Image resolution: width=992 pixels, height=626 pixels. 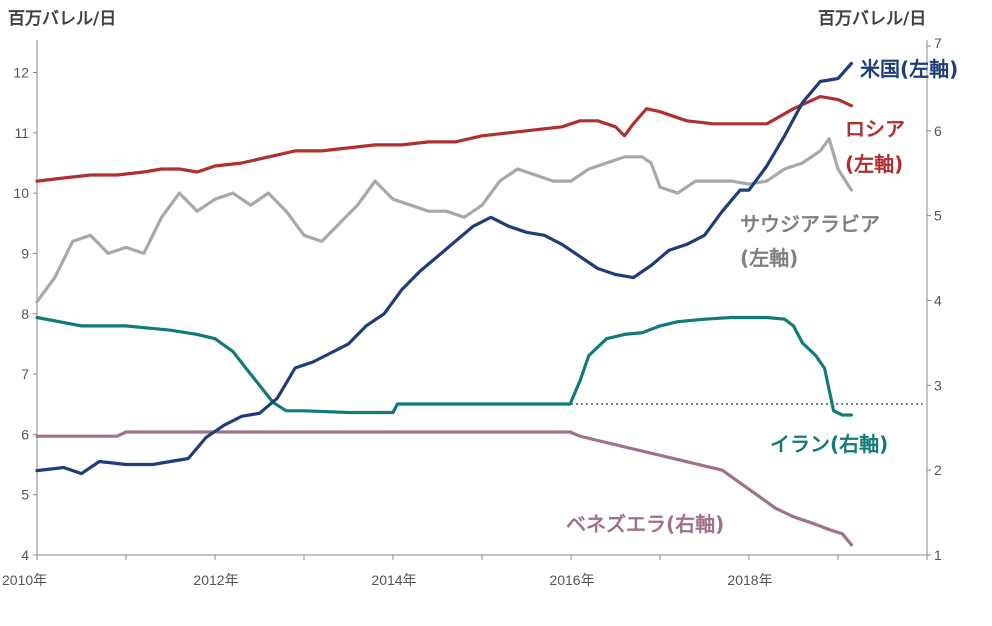 What do you see at coordinates (909, 69) in the screenshot?
I see `us-series-label: 米国(左軸)` at bounding box center [909, 69].